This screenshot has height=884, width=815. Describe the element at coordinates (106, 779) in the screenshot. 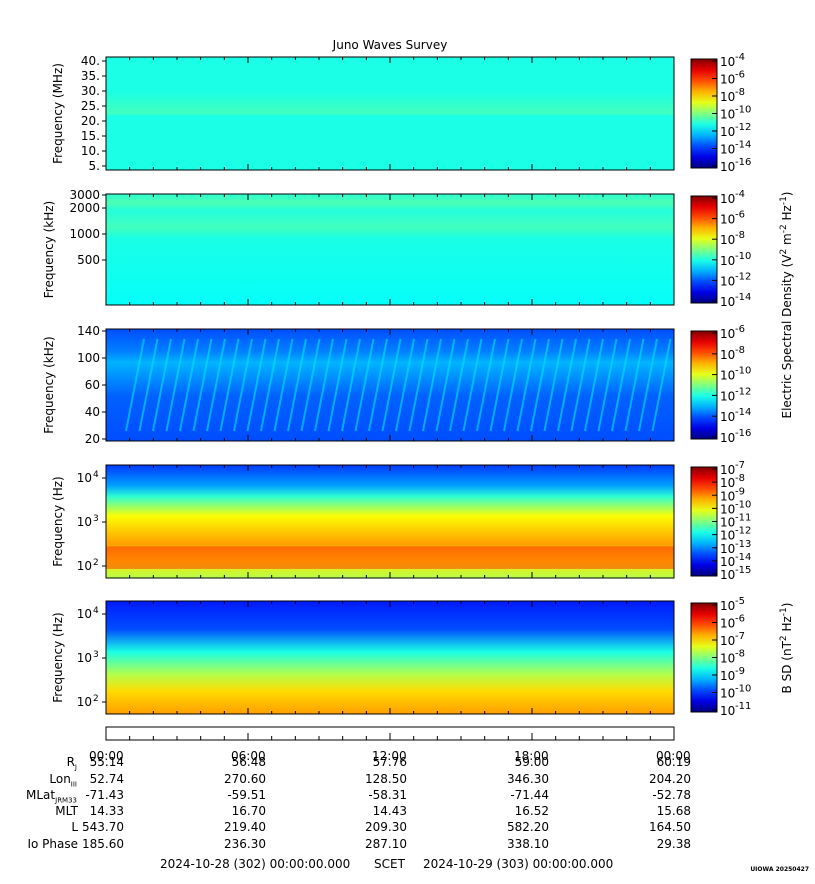

I see `ephemeris-value: 52.74` at that location.